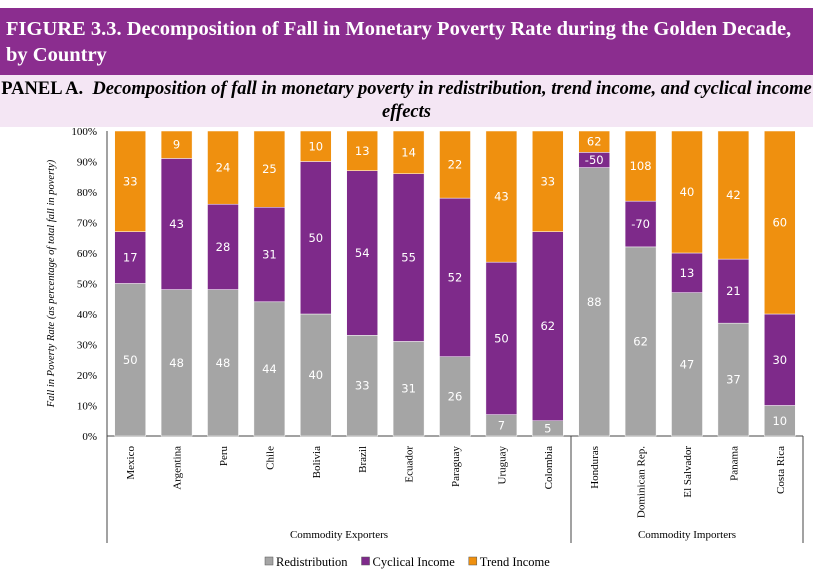 The height and width of the screenshot is (573, 813). Describe the element at coordinates (87, 315) in the screenshot. I see `y-tick-label: 40%` at that location.